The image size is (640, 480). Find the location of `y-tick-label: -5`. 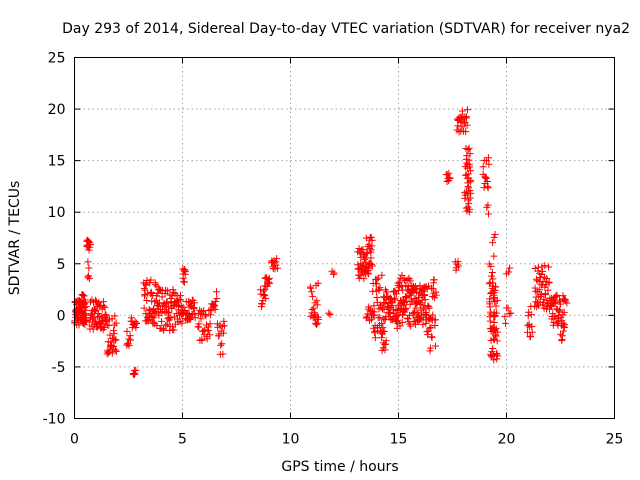

y-tick-label: -5 is located at coordinates (59, 368).